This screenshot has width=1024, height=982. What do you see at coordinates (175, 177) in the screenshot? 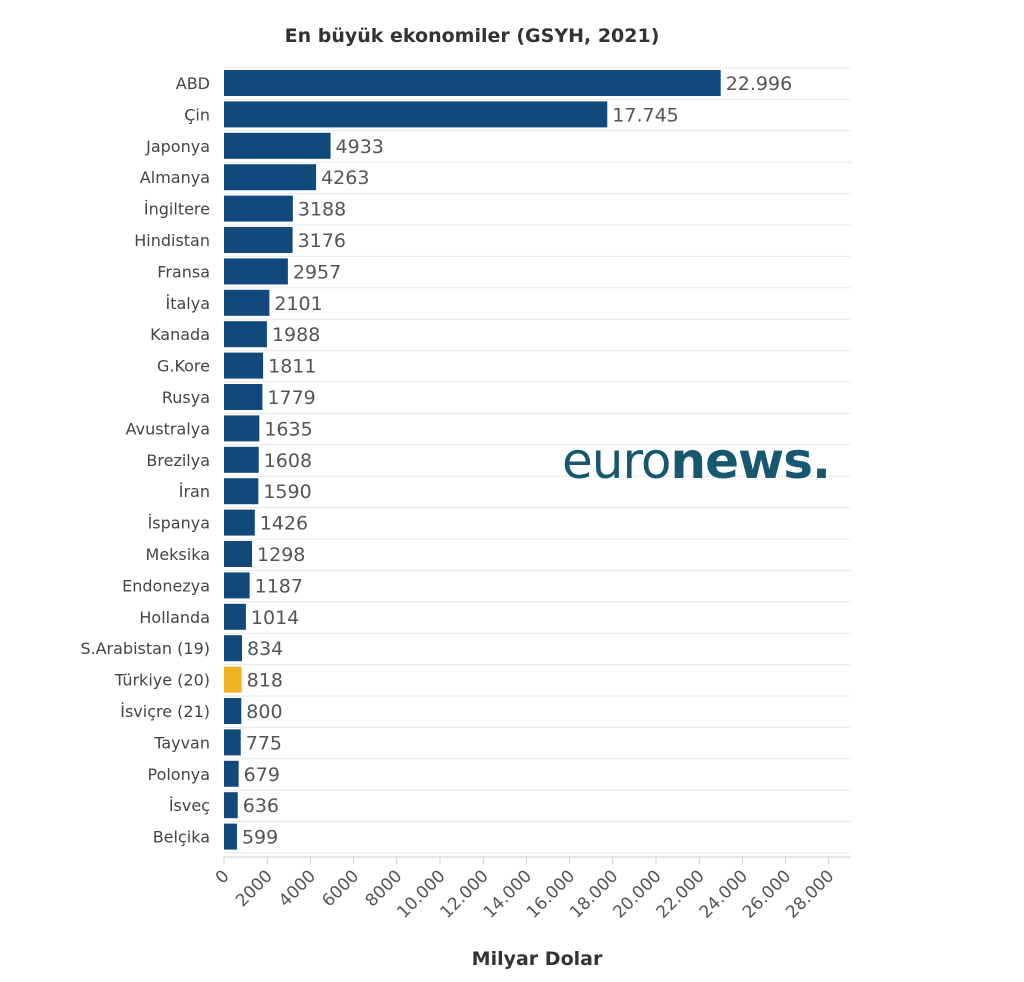
I see `category-label: Almanya` at bounding box center [175, 177].